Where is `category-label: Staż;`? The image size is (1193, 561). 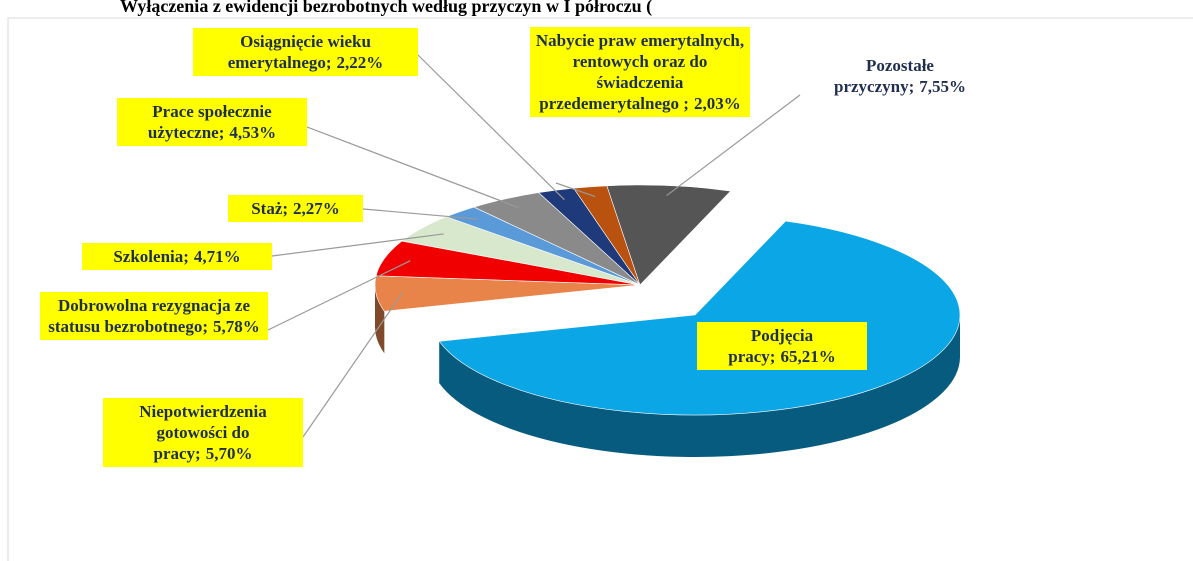 category-label: Staż; is located at coordinates (270, 208).